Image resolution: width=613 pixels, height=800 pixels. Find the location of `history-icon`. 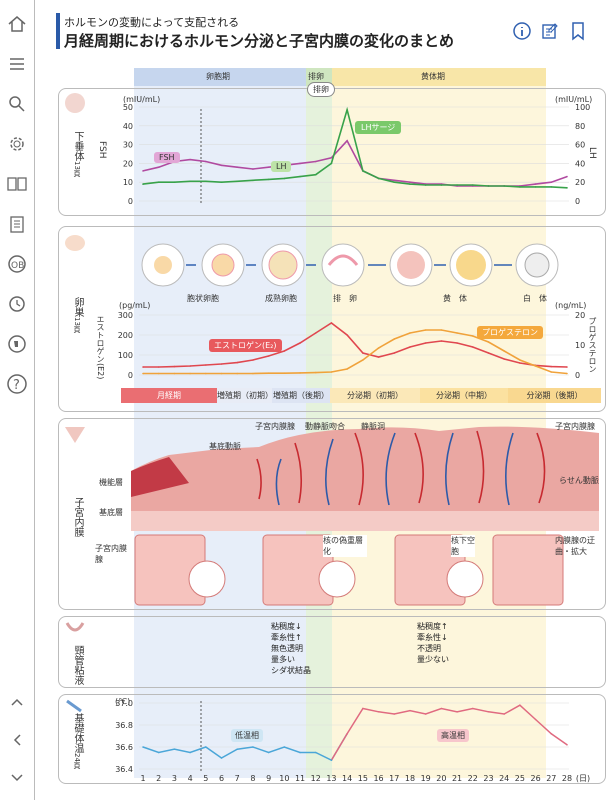

history-icon is located at coordinates (17, 304).